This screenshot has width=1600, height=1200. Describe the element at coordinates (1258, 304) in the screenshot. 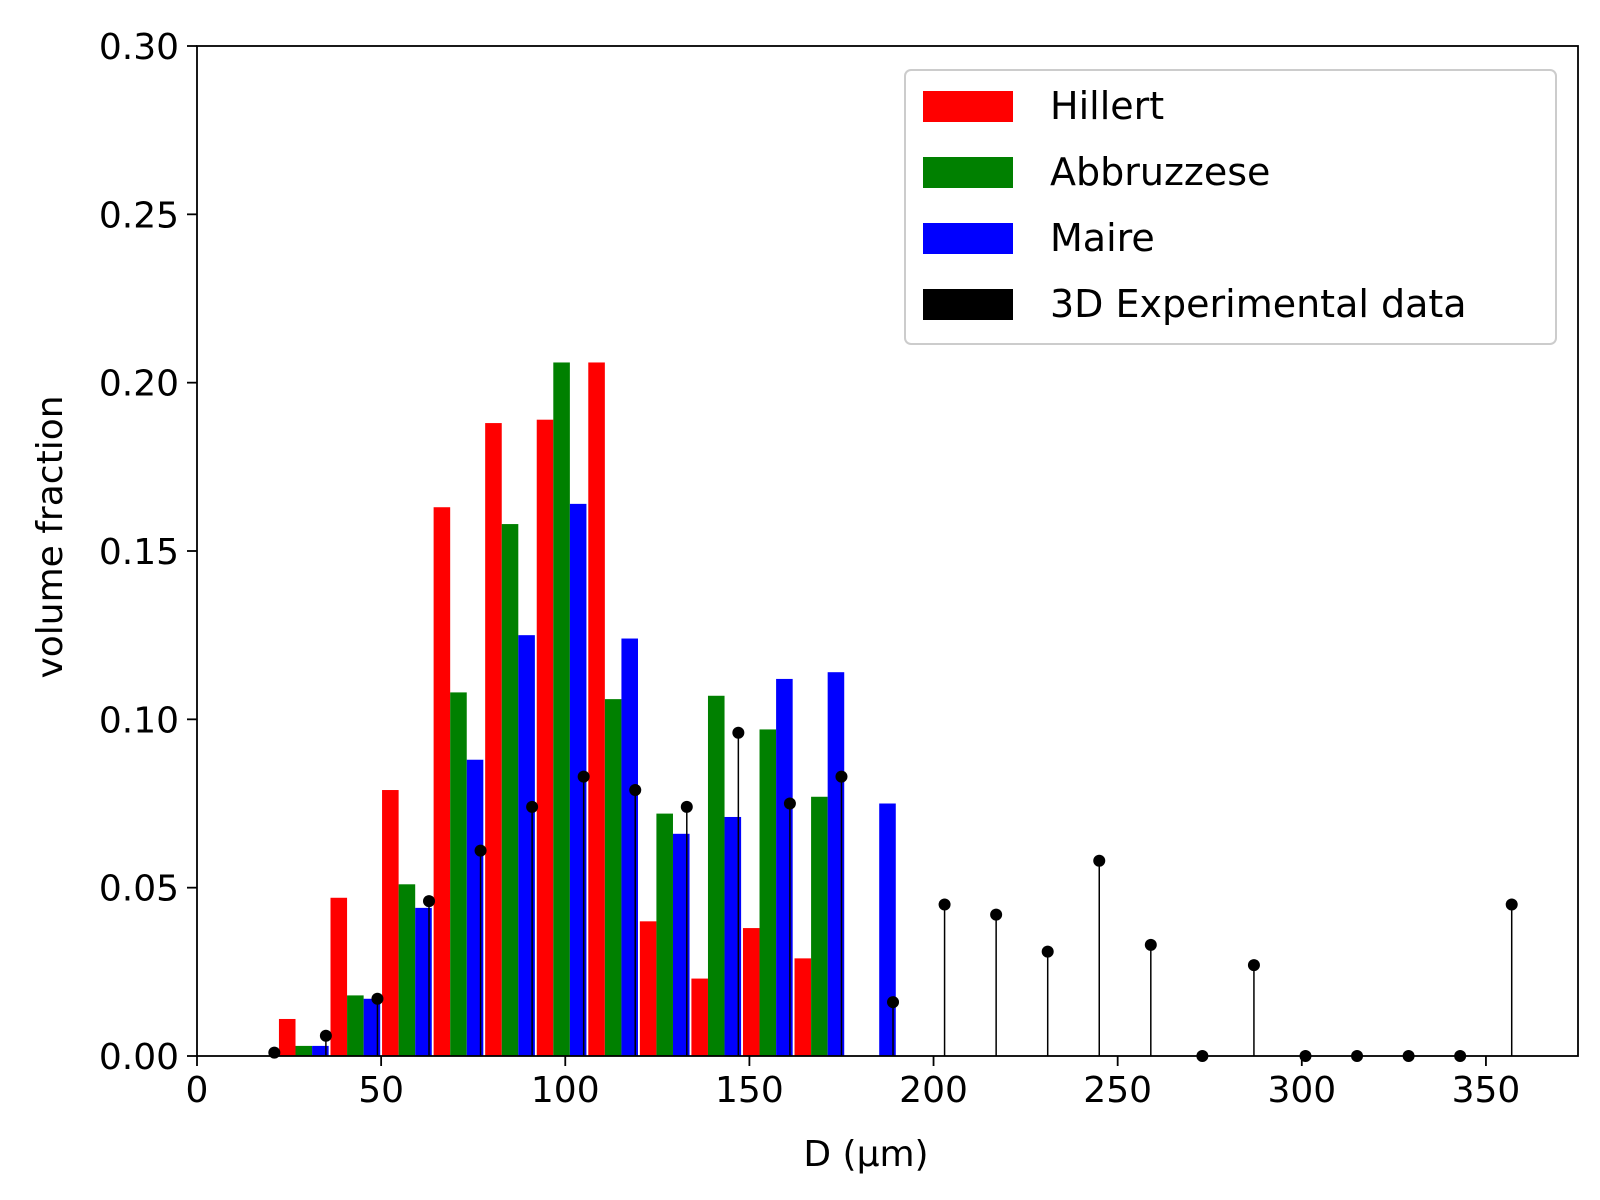

I see `legend-label: 3D Experimental data` at that location.